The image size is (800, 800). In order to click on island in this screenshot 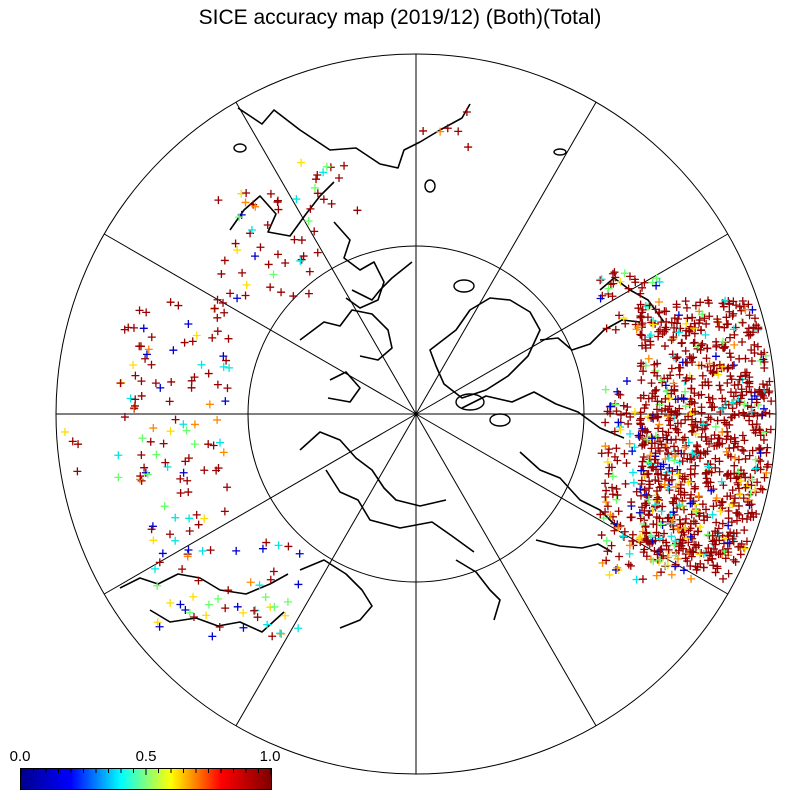, I will do `click(560, 152)`.